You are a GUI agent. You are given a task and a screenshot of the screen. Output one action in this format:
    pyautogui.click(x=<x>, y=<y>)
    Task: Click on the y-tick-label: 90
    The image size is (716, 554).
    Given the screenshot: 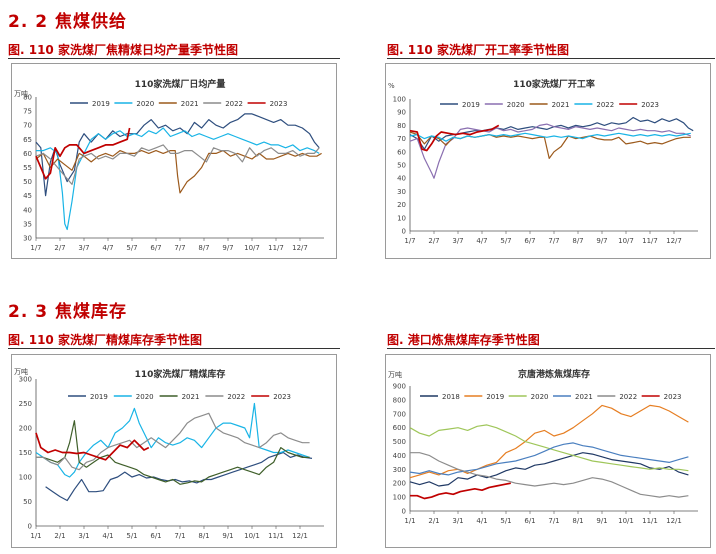 What is the action you would take?
    pyautogui.click(x=401, y=113)
    